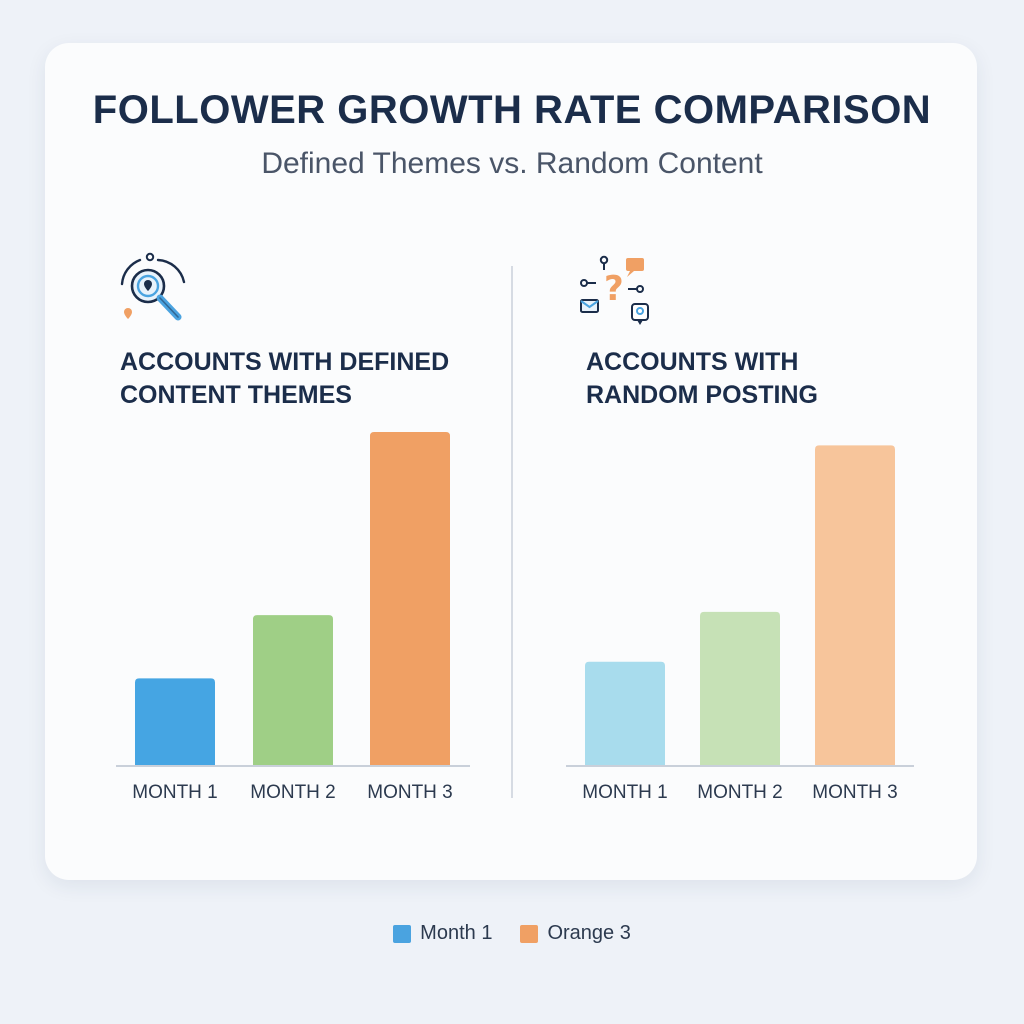 The image size is (1024, 1024). What do you see at coordinates (625, 792) in the screenshot?
I see `tick-label-random-month-1: MONTH 1` at bounding box center [625, 792].